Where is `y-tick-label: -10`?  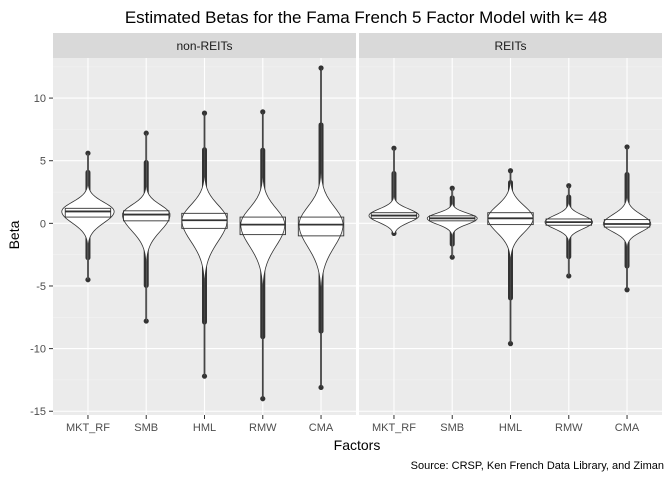
y-tick-label: -10 is located at coordinates (38, 350).